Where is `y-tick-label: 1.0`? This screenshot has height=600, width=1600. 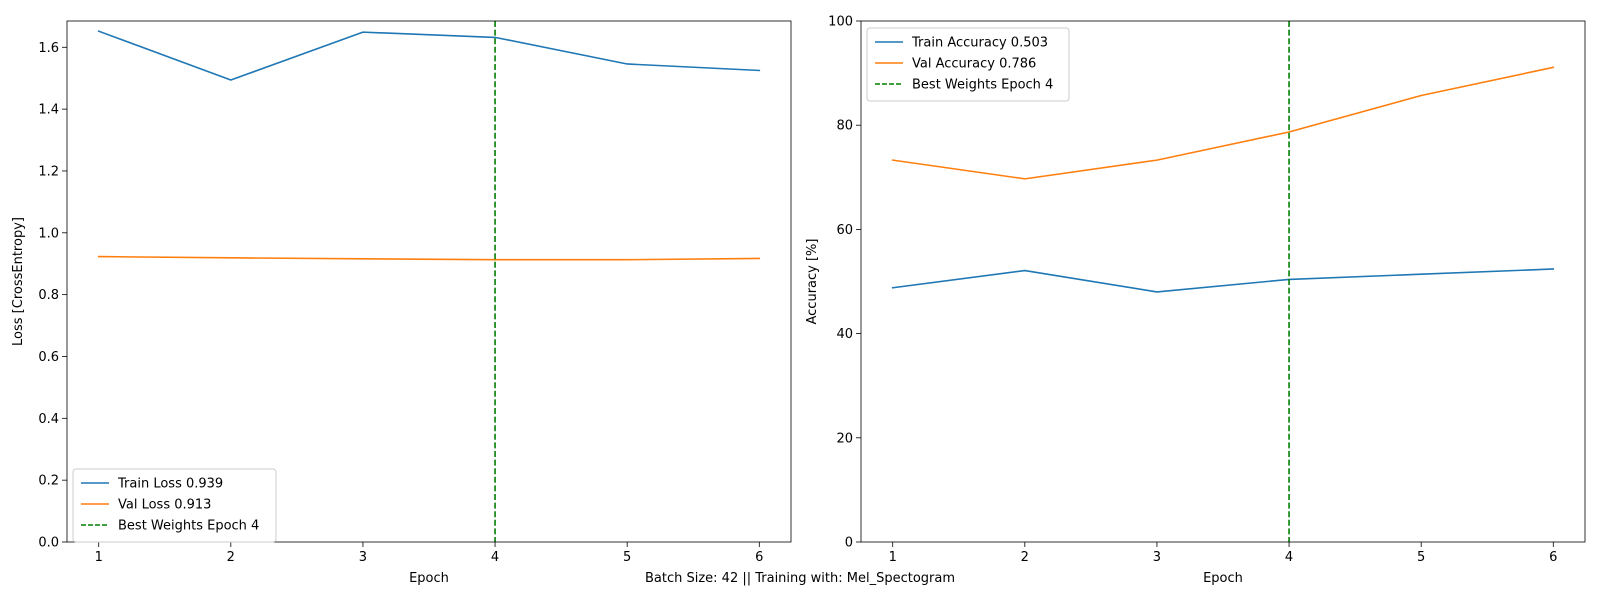 y-tick-label: 1.0 is located at coordinates (48, 233).